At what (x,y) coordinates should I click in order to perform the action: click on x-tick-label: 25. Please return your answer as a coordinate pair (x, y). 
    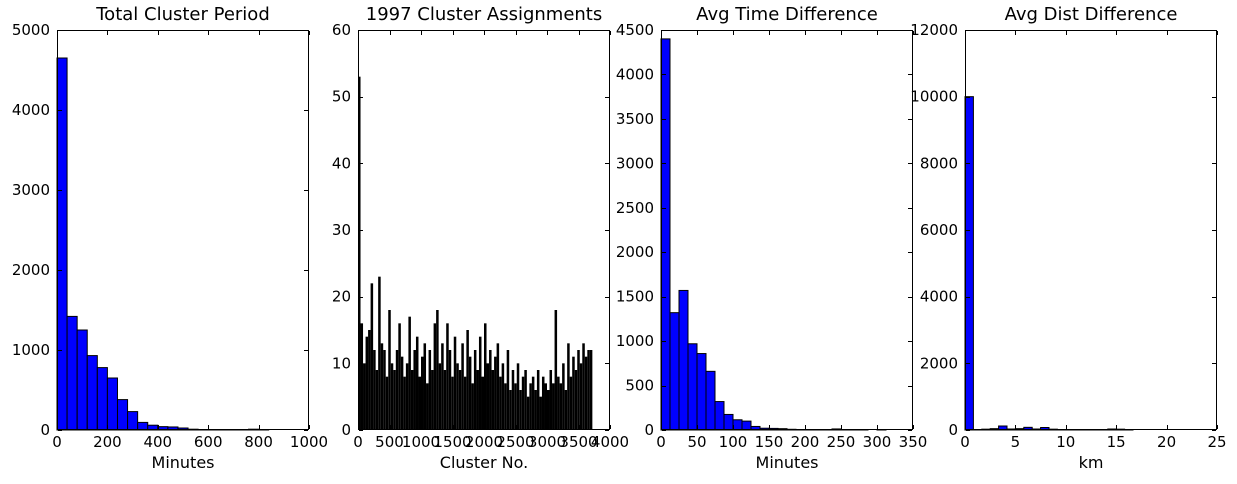
    Looking at the image, I should click on (1216, 442).